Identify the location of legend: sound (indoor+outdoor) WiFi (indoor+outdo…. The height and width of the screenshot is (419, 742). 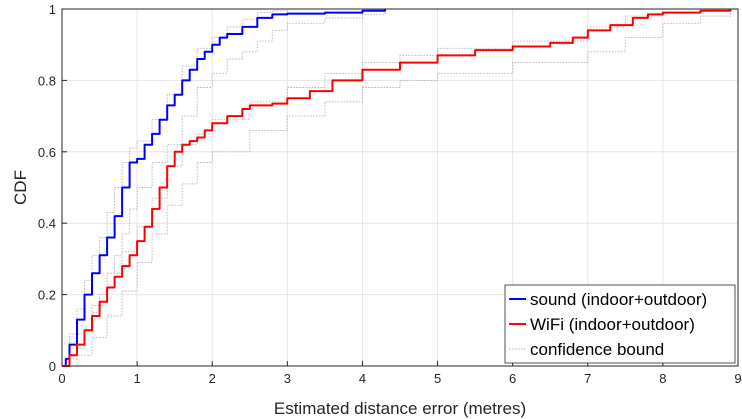
(620, 324).